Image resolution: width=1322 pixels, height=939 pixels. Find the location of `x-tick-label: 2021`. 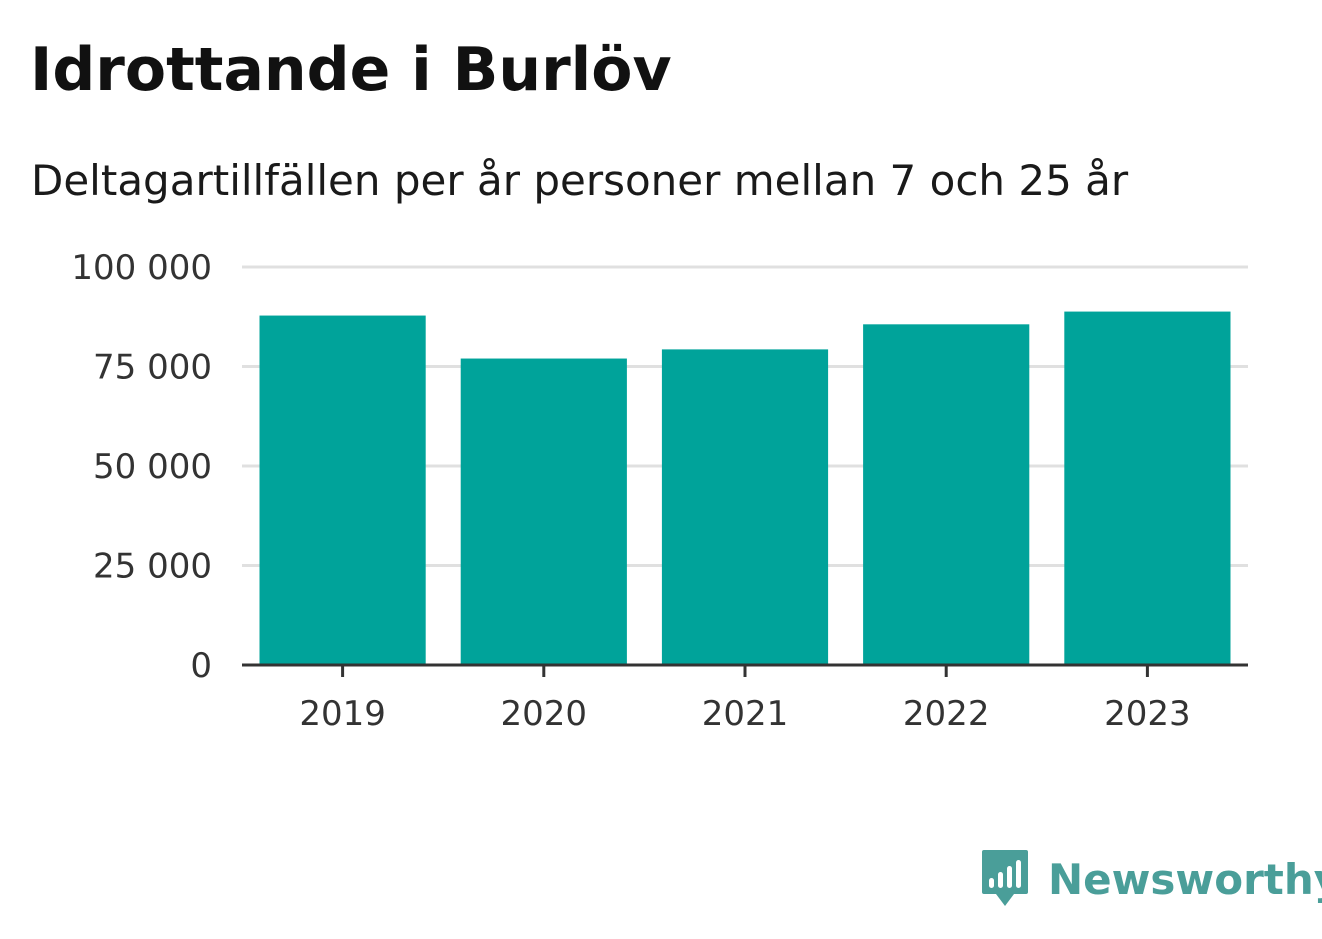

x-tick-label: 2021 is located at coordinates (745, 714).